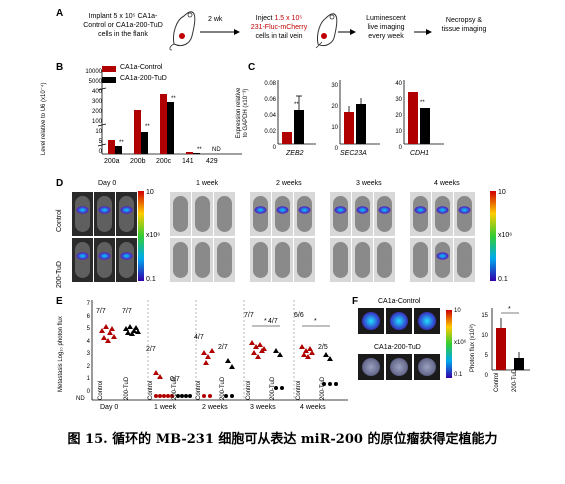  I want to click on colorbar-f-max: 10, so click(457, 311).